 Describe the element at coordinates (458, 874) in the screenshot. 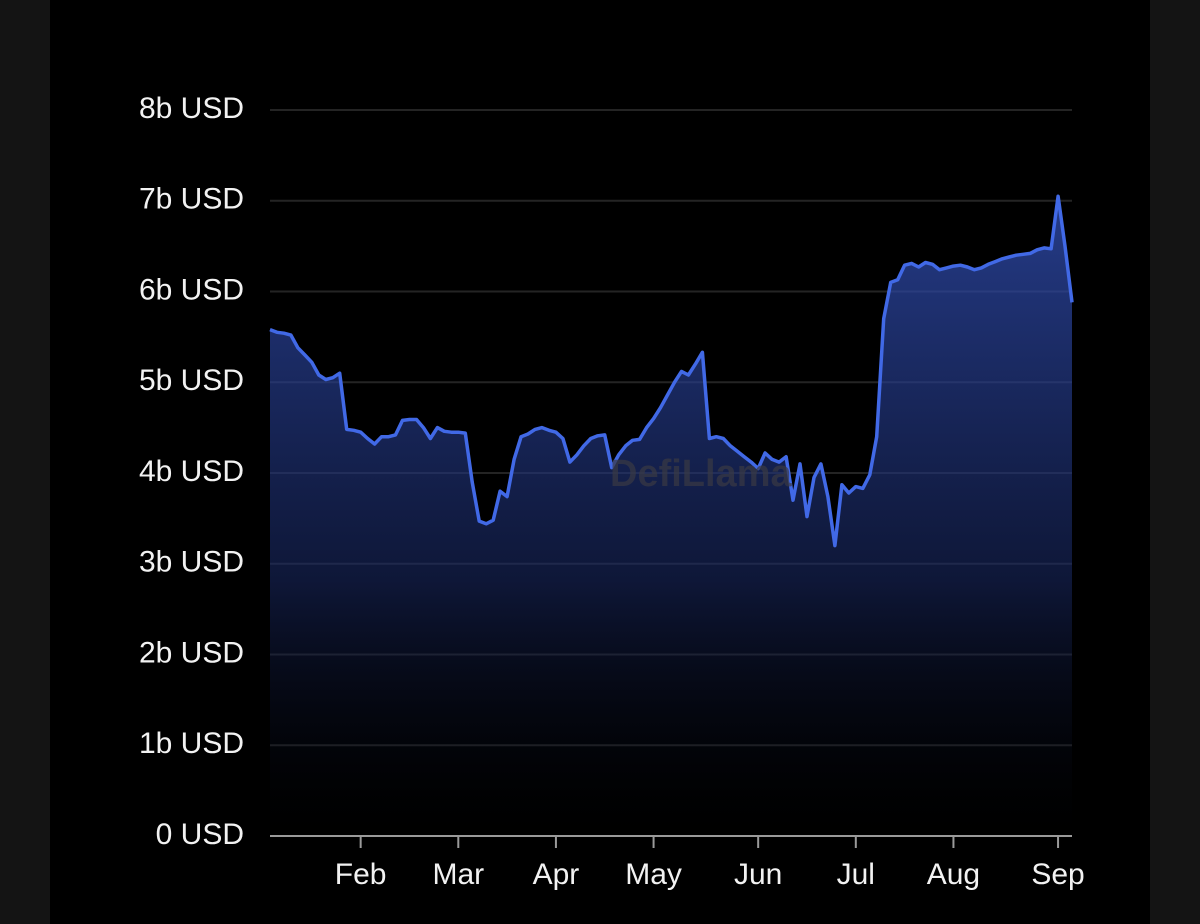

I see `x-tick-label: Mar` at that location.